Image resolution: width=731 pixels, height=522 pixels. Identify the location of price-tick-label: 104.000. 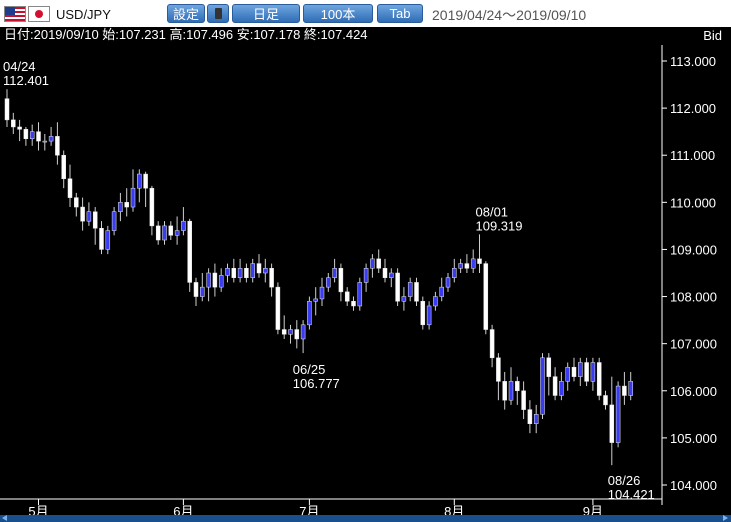
(693, 485).